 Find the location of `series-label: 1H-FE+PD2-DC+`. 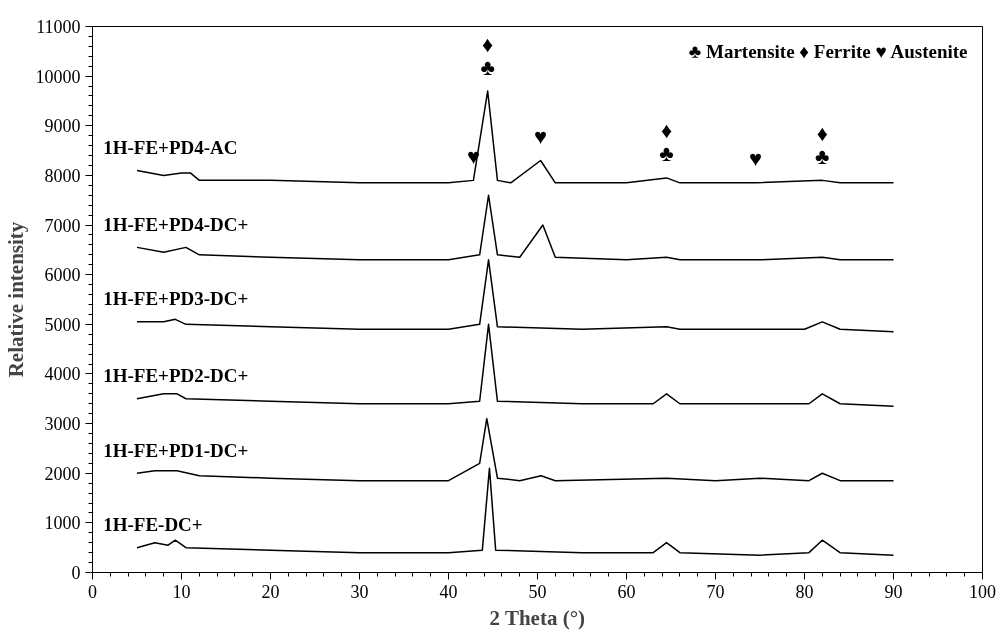

series-label: 1H-FE+PD2-DC+ is located at coordinates (176, 376).